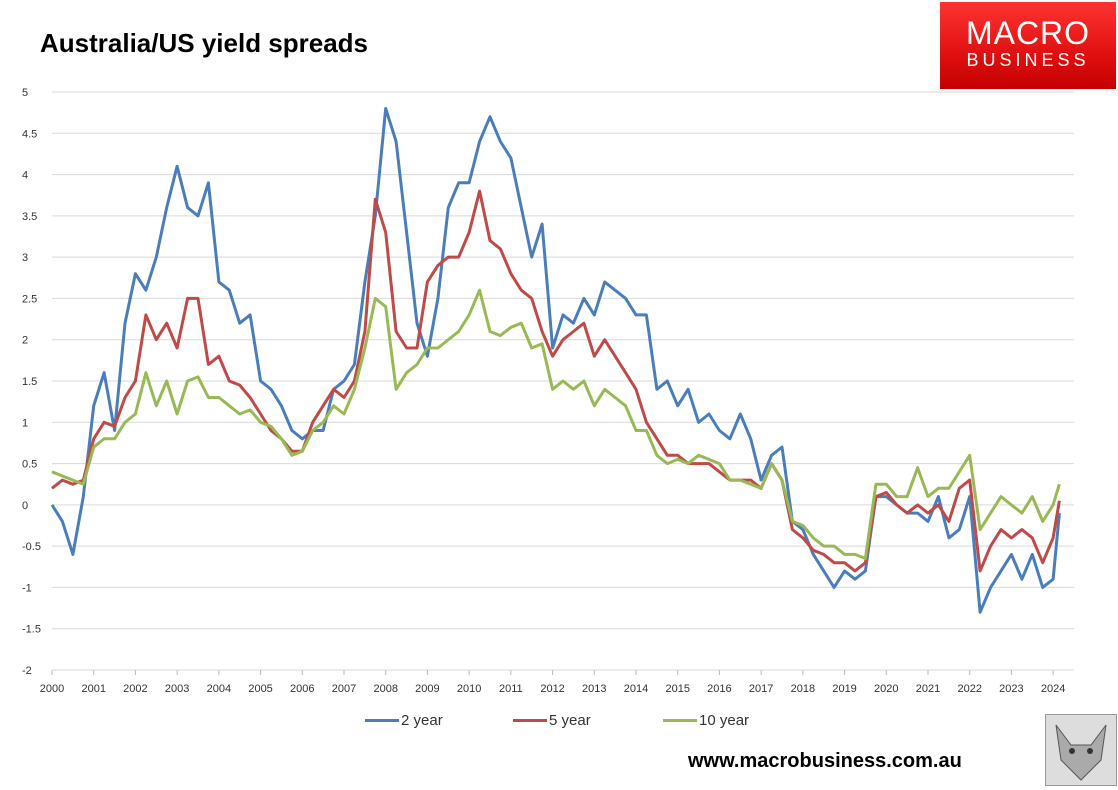 This screenshot has width=1118, height=790. I want to click on y-tick-label: 1, so click(25, 423).